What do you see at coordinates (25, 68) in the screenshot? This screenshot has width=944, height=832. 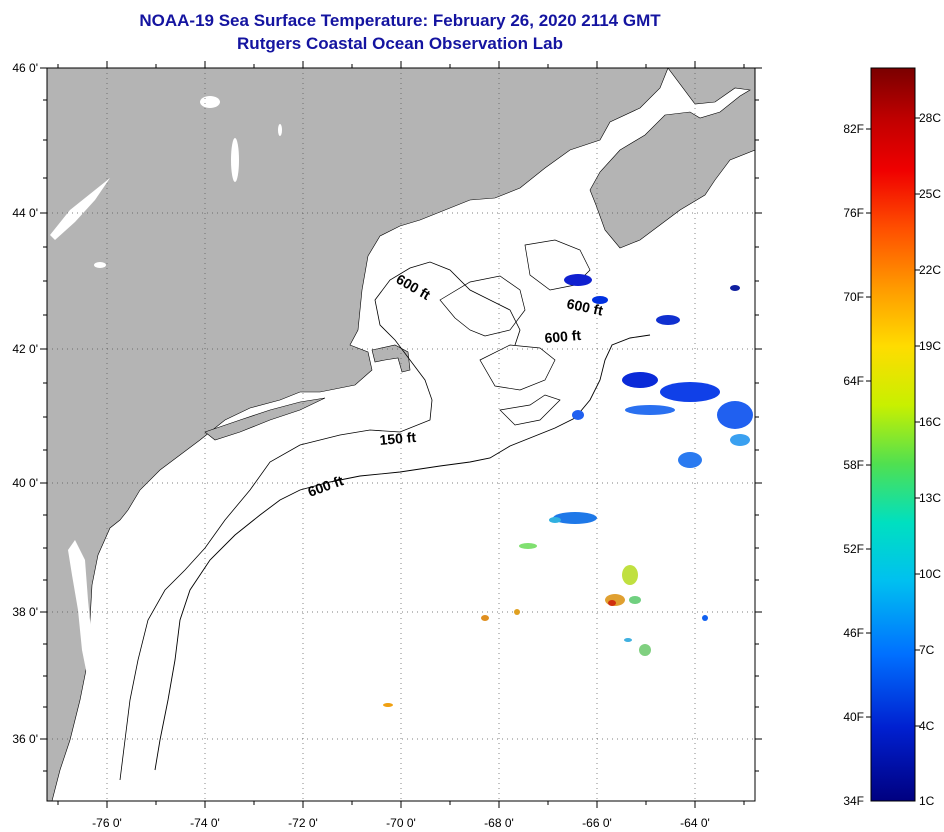 I see `lat-label-46: 46 0'` at bounding box center [25, 68].